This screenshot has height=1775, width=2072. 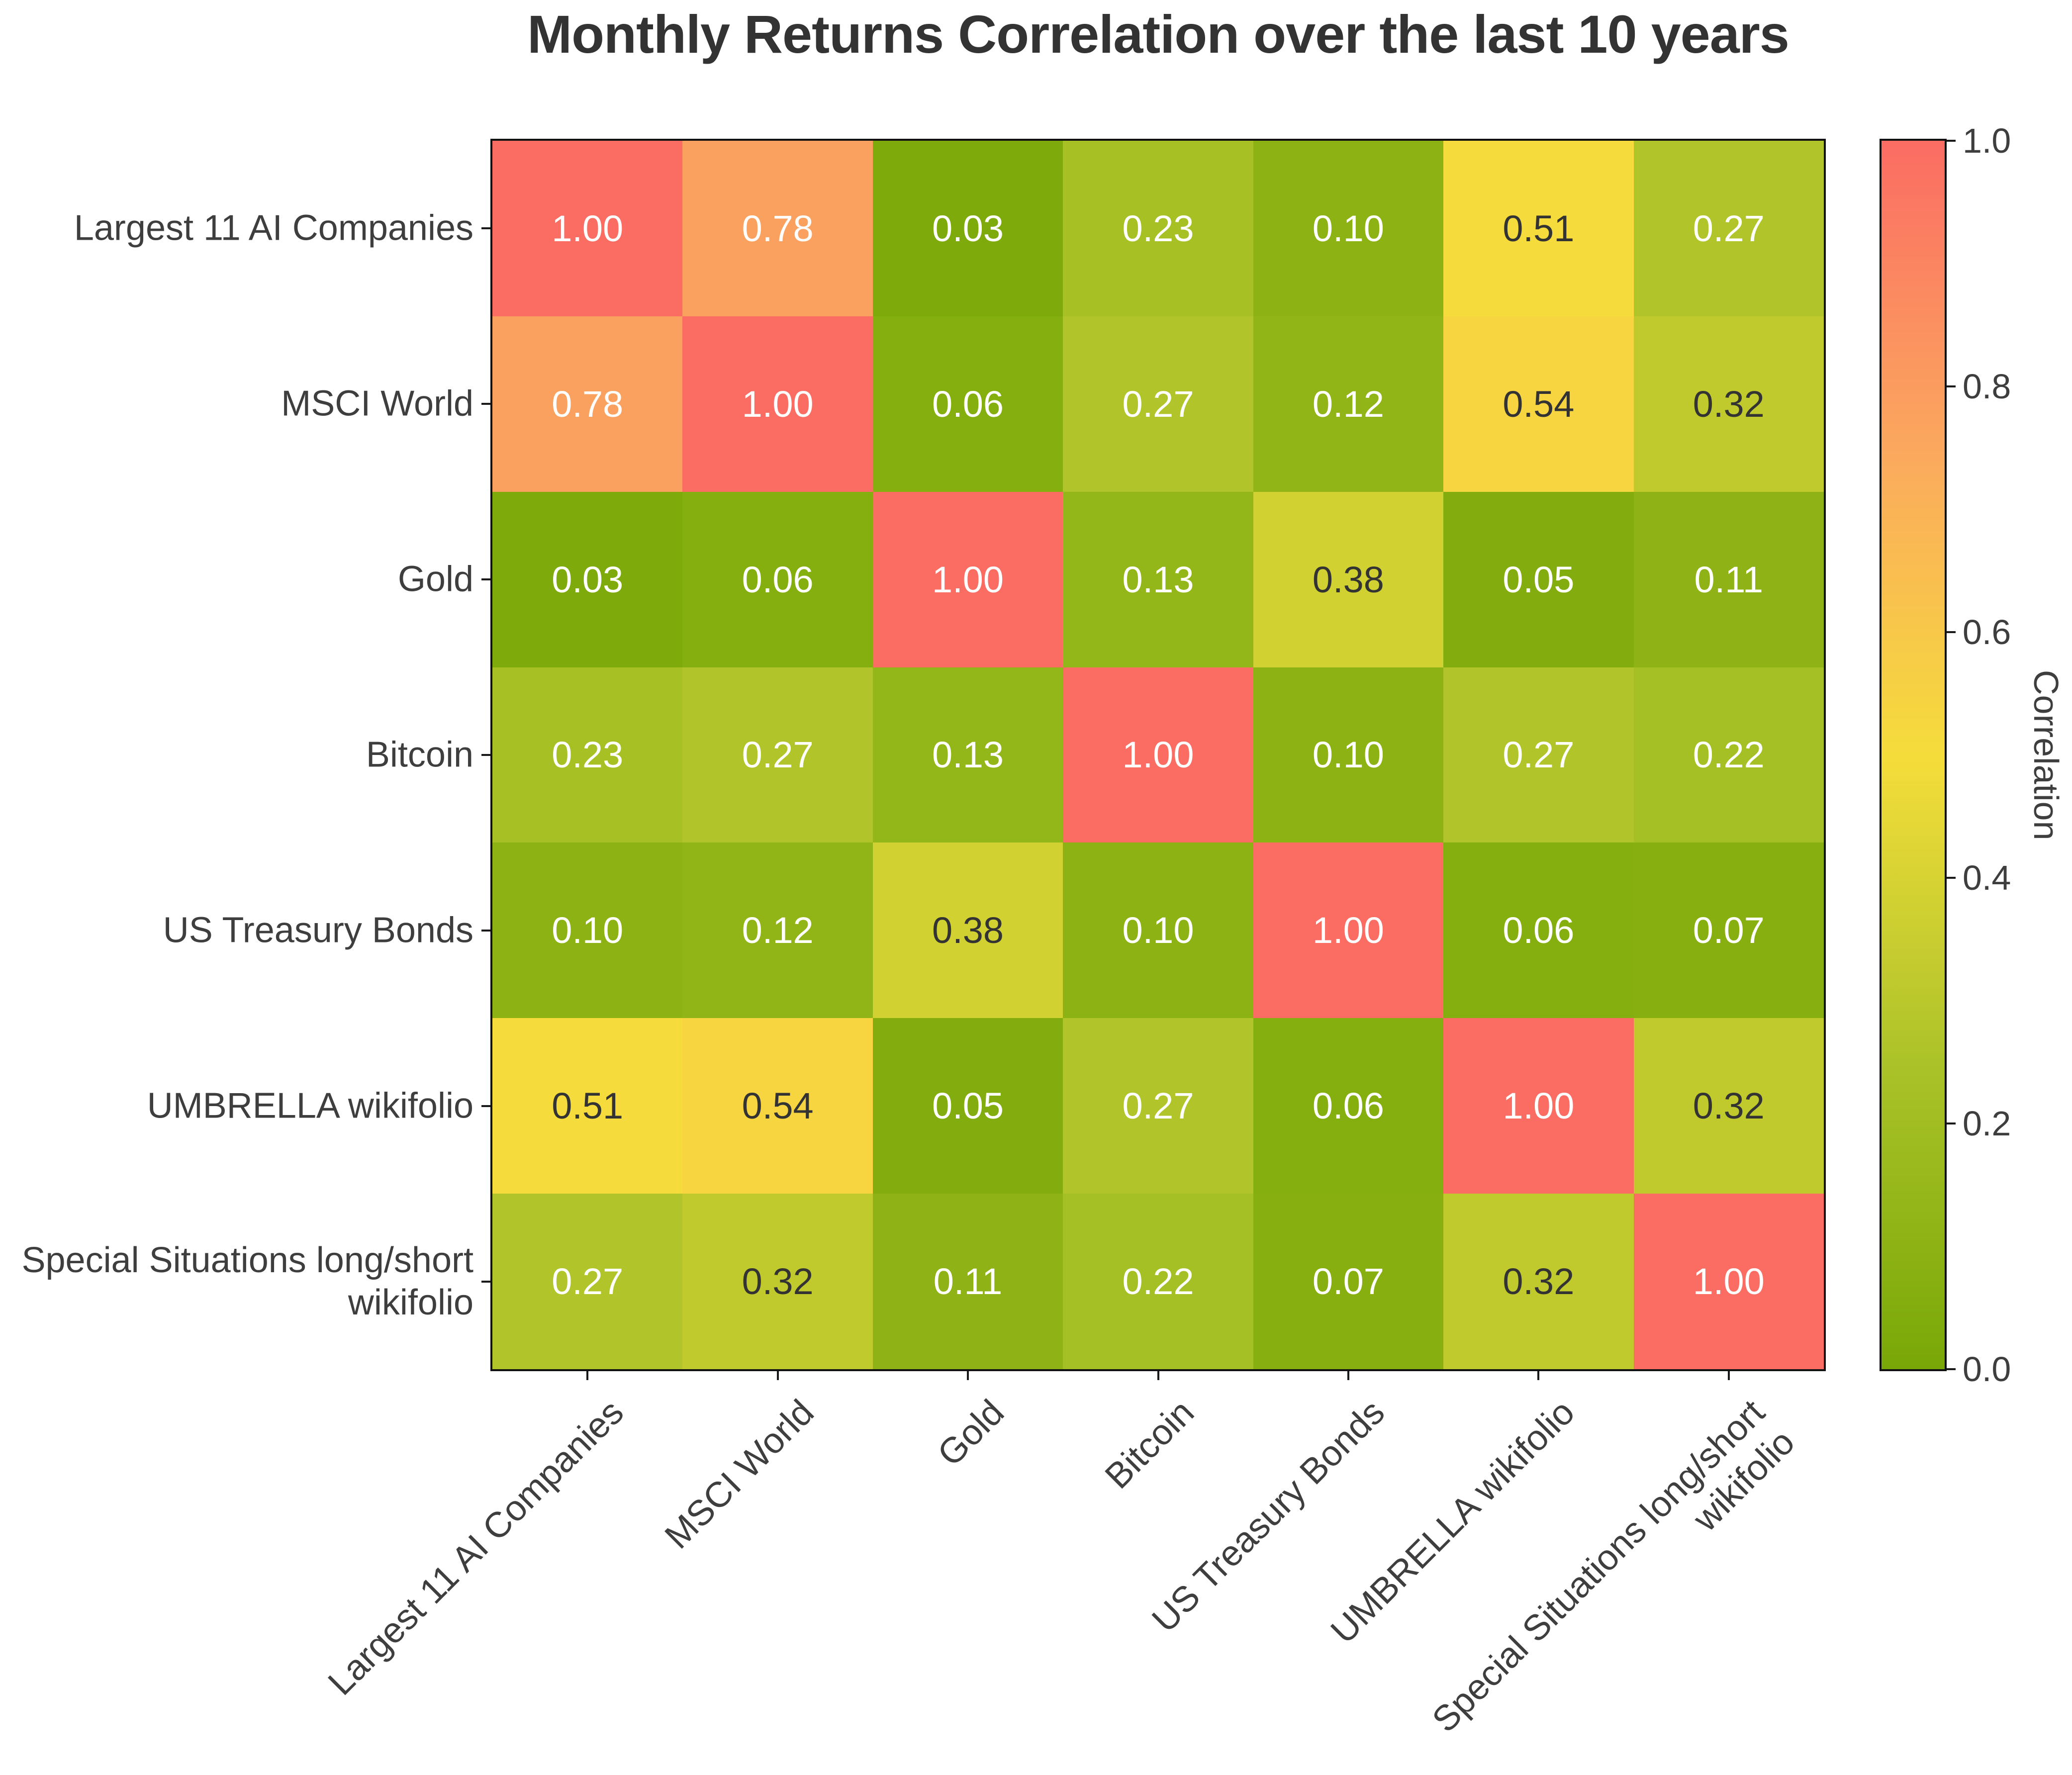 I want to click on colorbar-tick-label: 0.6, so click(x=1987, y=632).